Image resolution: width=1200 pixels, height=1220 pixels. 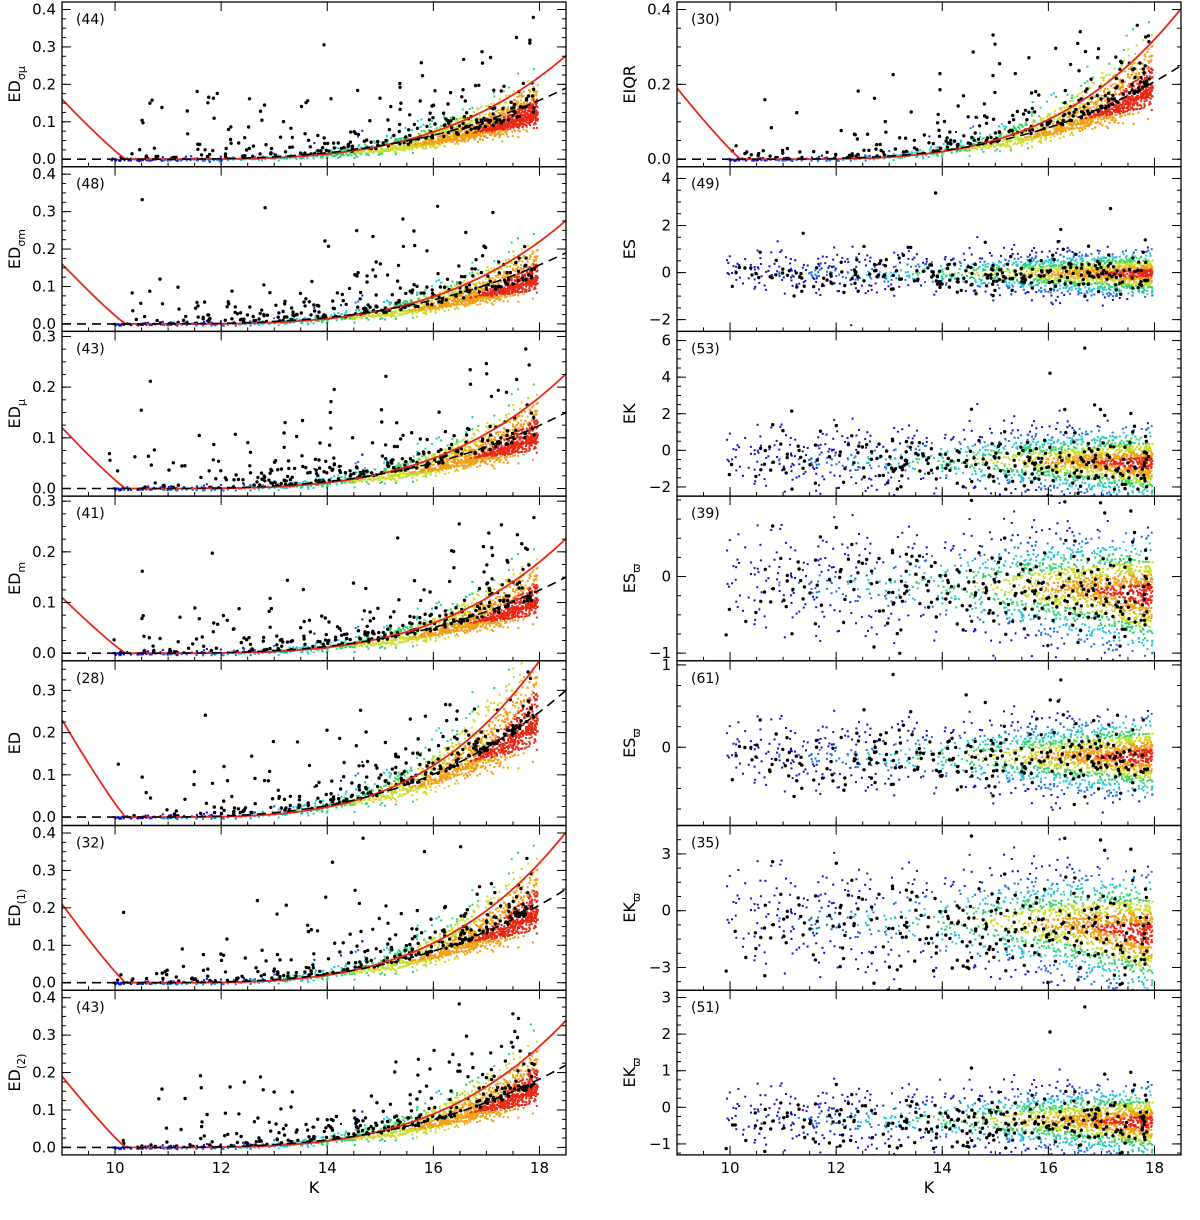 I want to click on panel-count-label: (44), so click(x=90, y=20).